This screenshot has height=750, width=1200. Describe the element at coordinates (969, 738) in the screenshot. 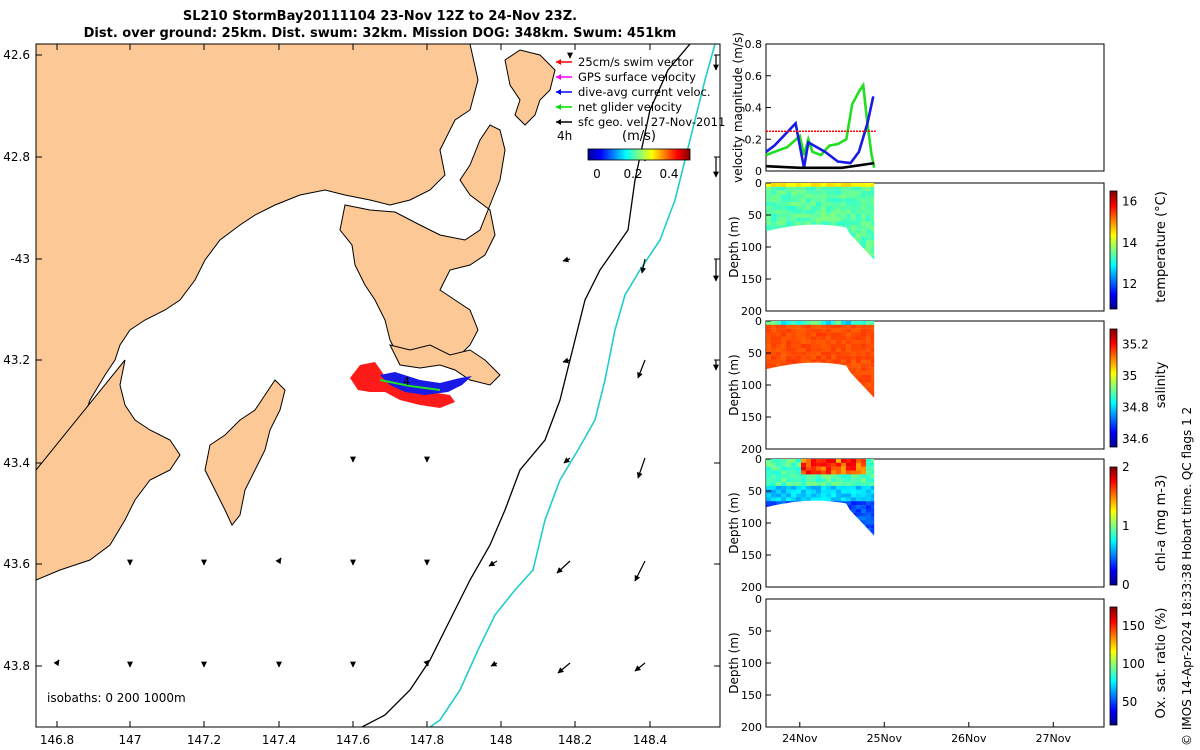

I see `date-tick-label: 26Nov` at that location.